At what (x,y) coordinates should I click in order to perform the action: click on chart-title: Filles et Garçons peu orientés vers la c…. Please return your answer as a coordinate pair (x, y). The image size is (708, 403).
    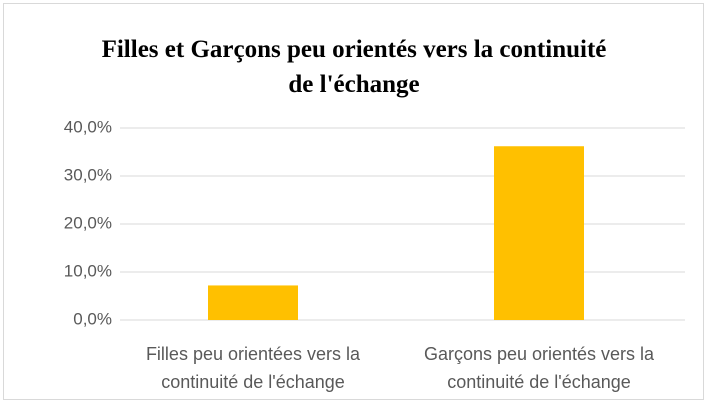
    Looking at the image, I should click on (354, 67).